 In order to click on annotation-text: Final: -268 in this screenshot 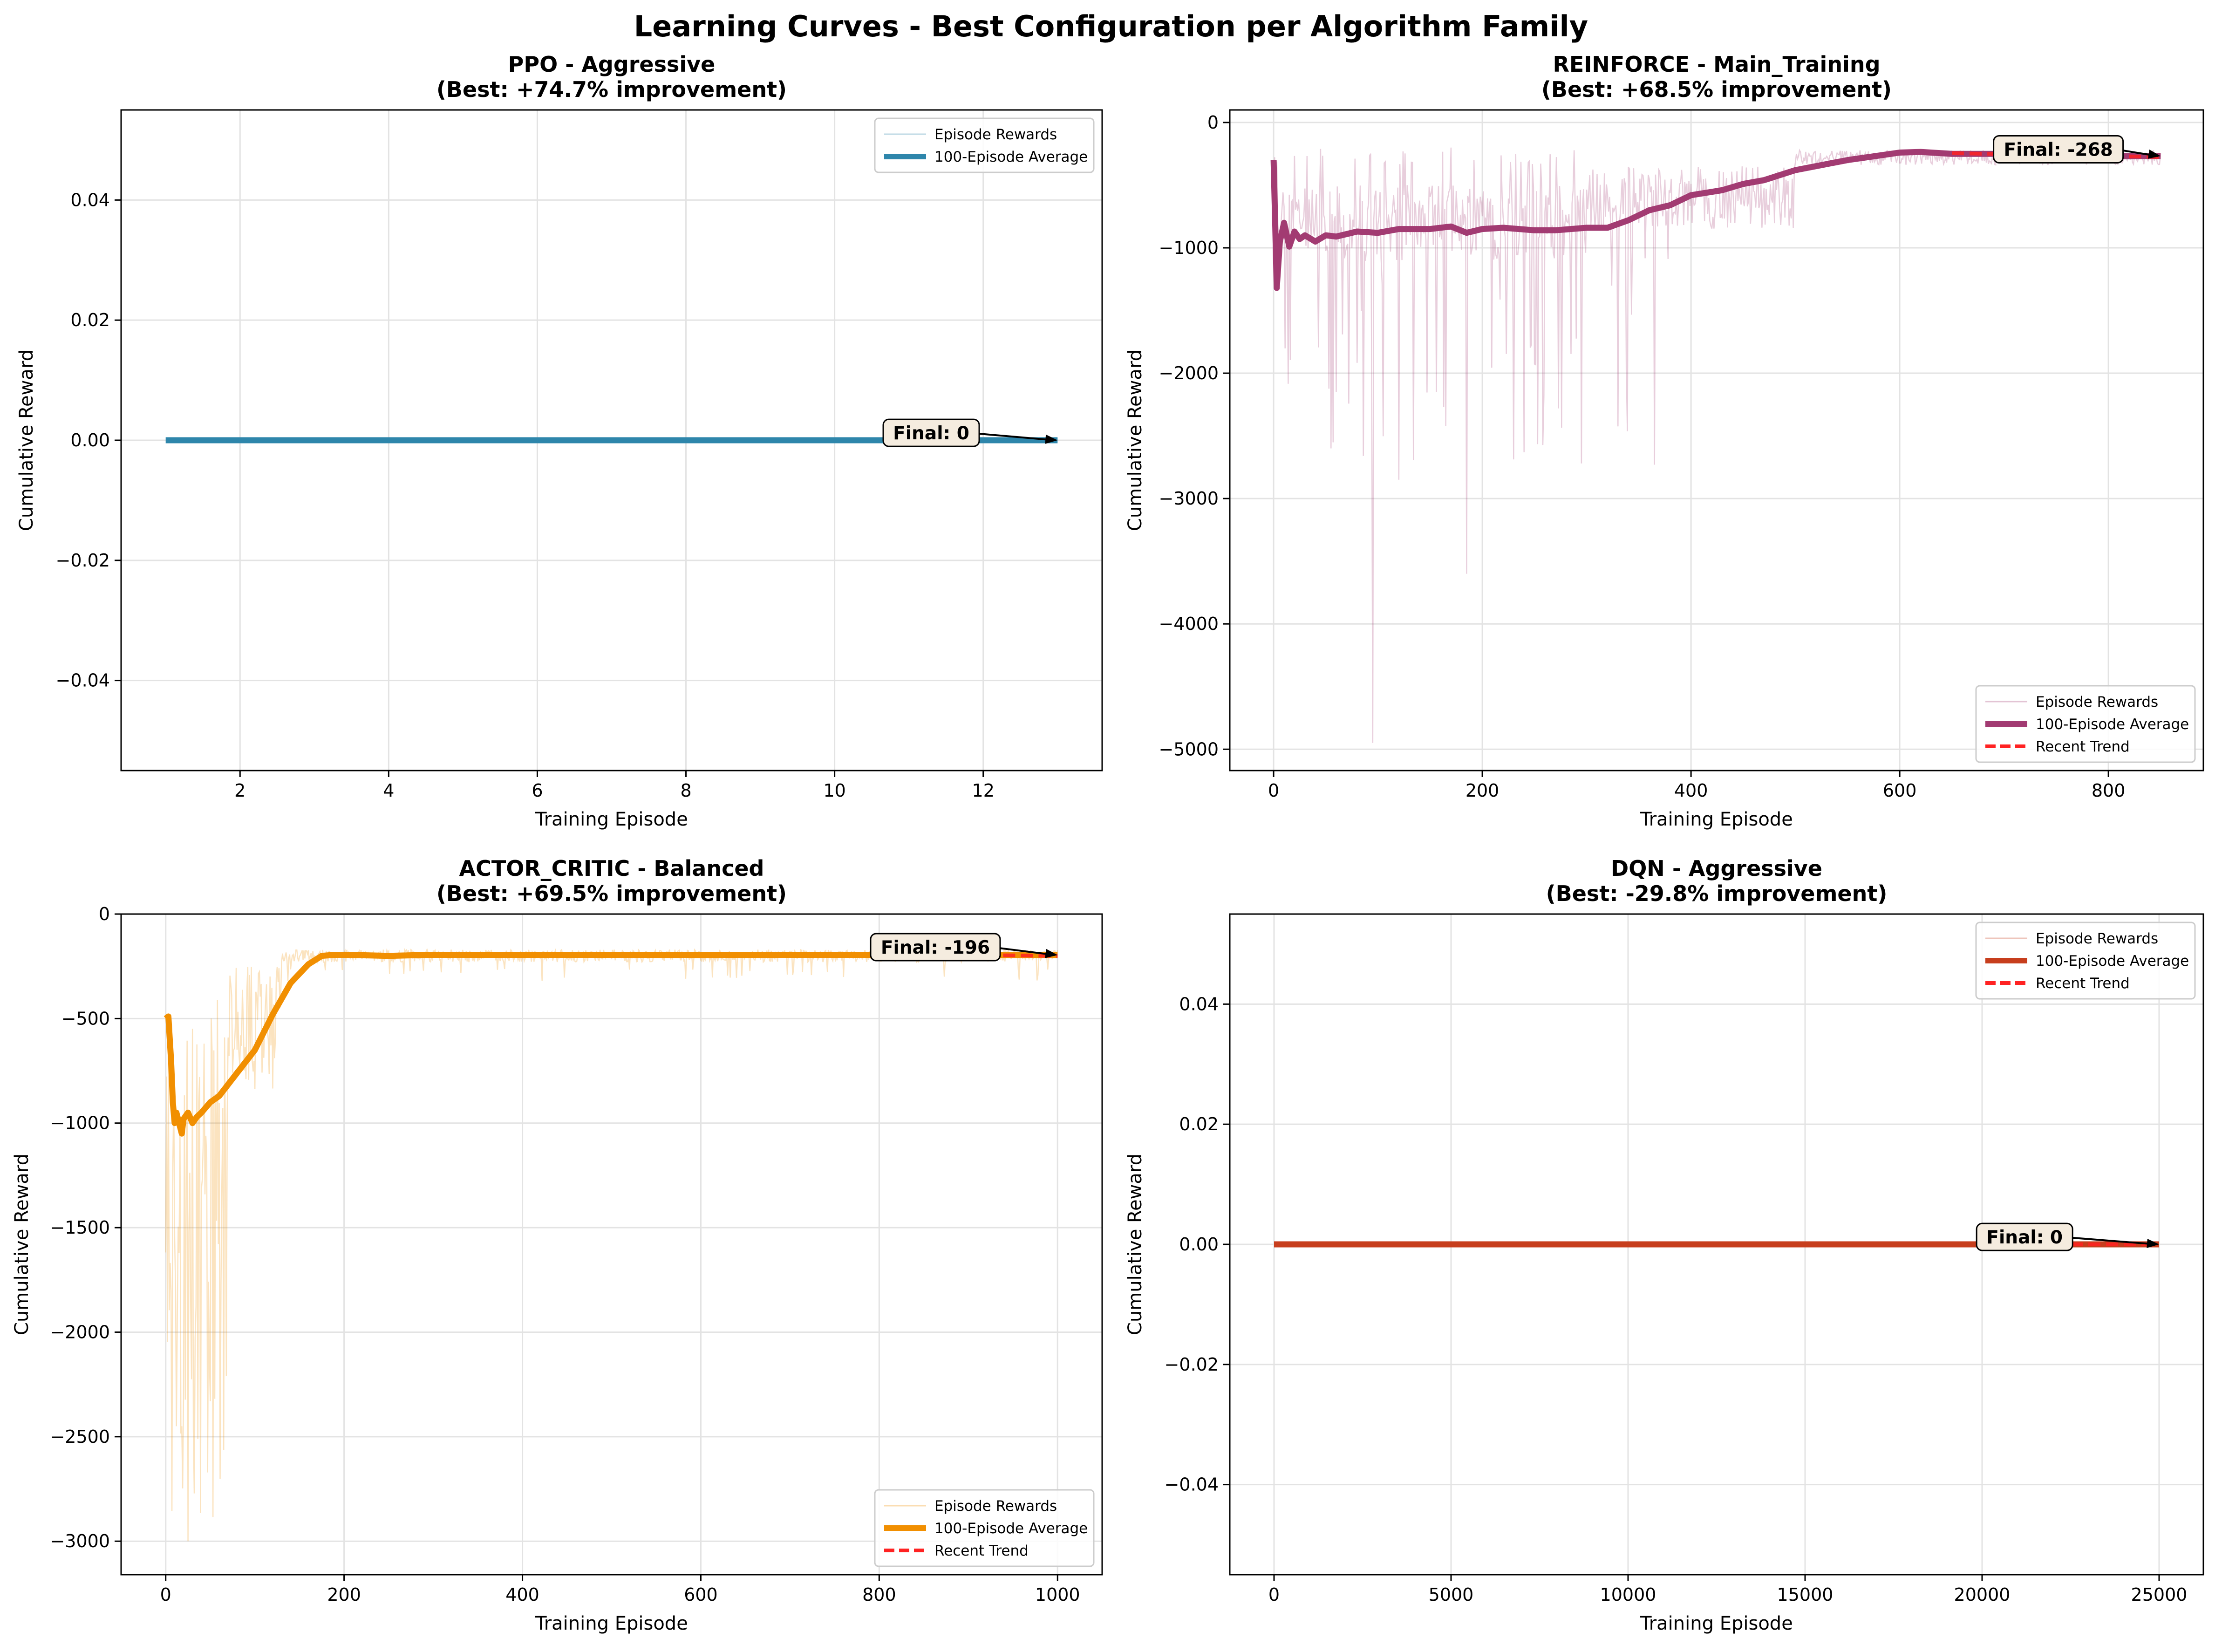, I will do `click(2058, 149)`.